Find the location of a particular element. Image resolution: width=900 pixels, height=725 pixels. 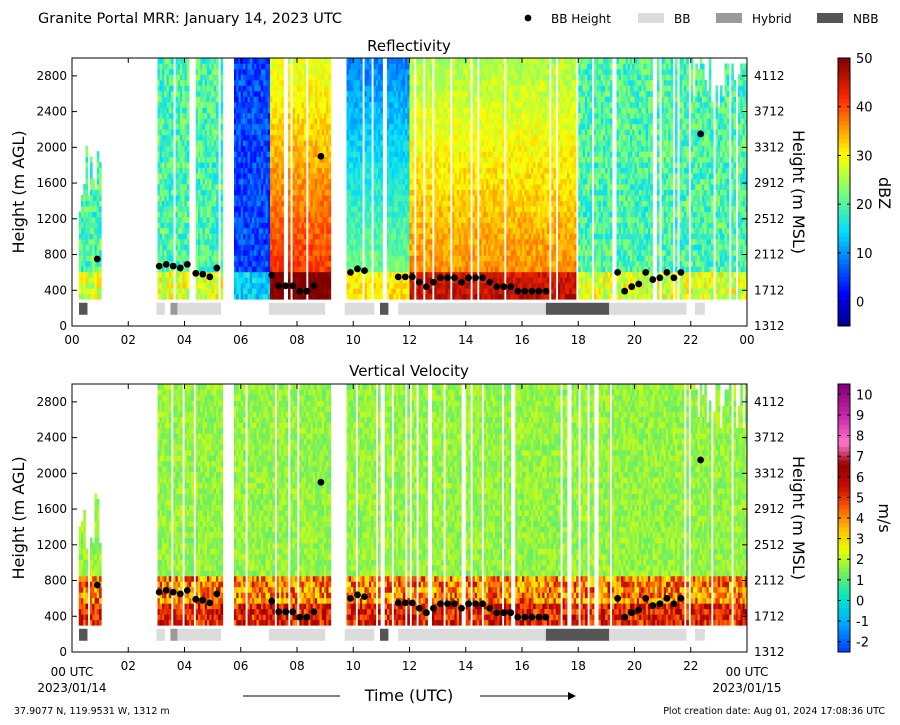

x-tick-label: 18 is located at coordinates (578, 666).